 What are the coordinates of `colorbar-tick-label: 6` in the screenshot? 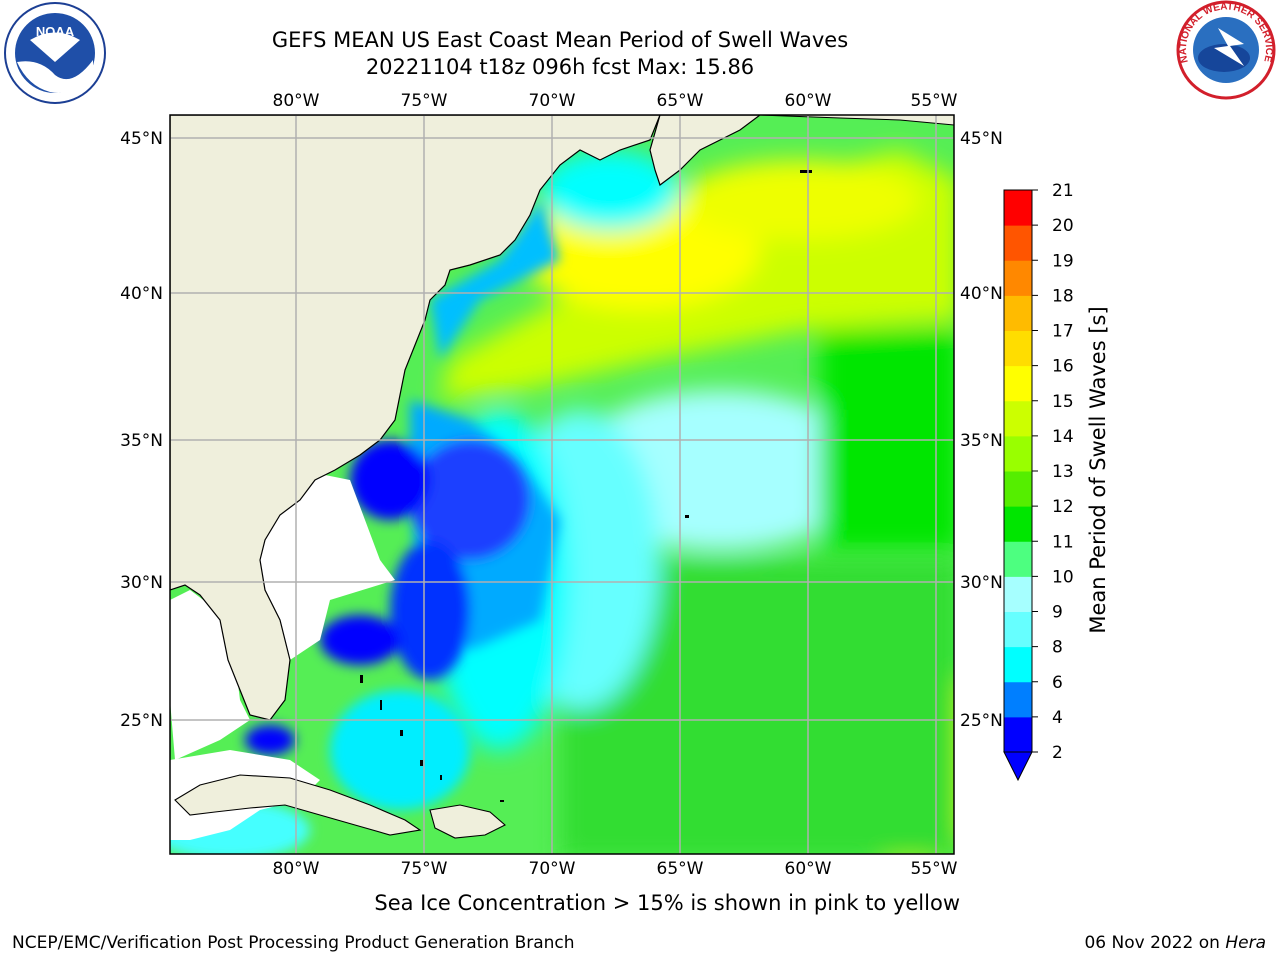 It's located at (1057, 683).